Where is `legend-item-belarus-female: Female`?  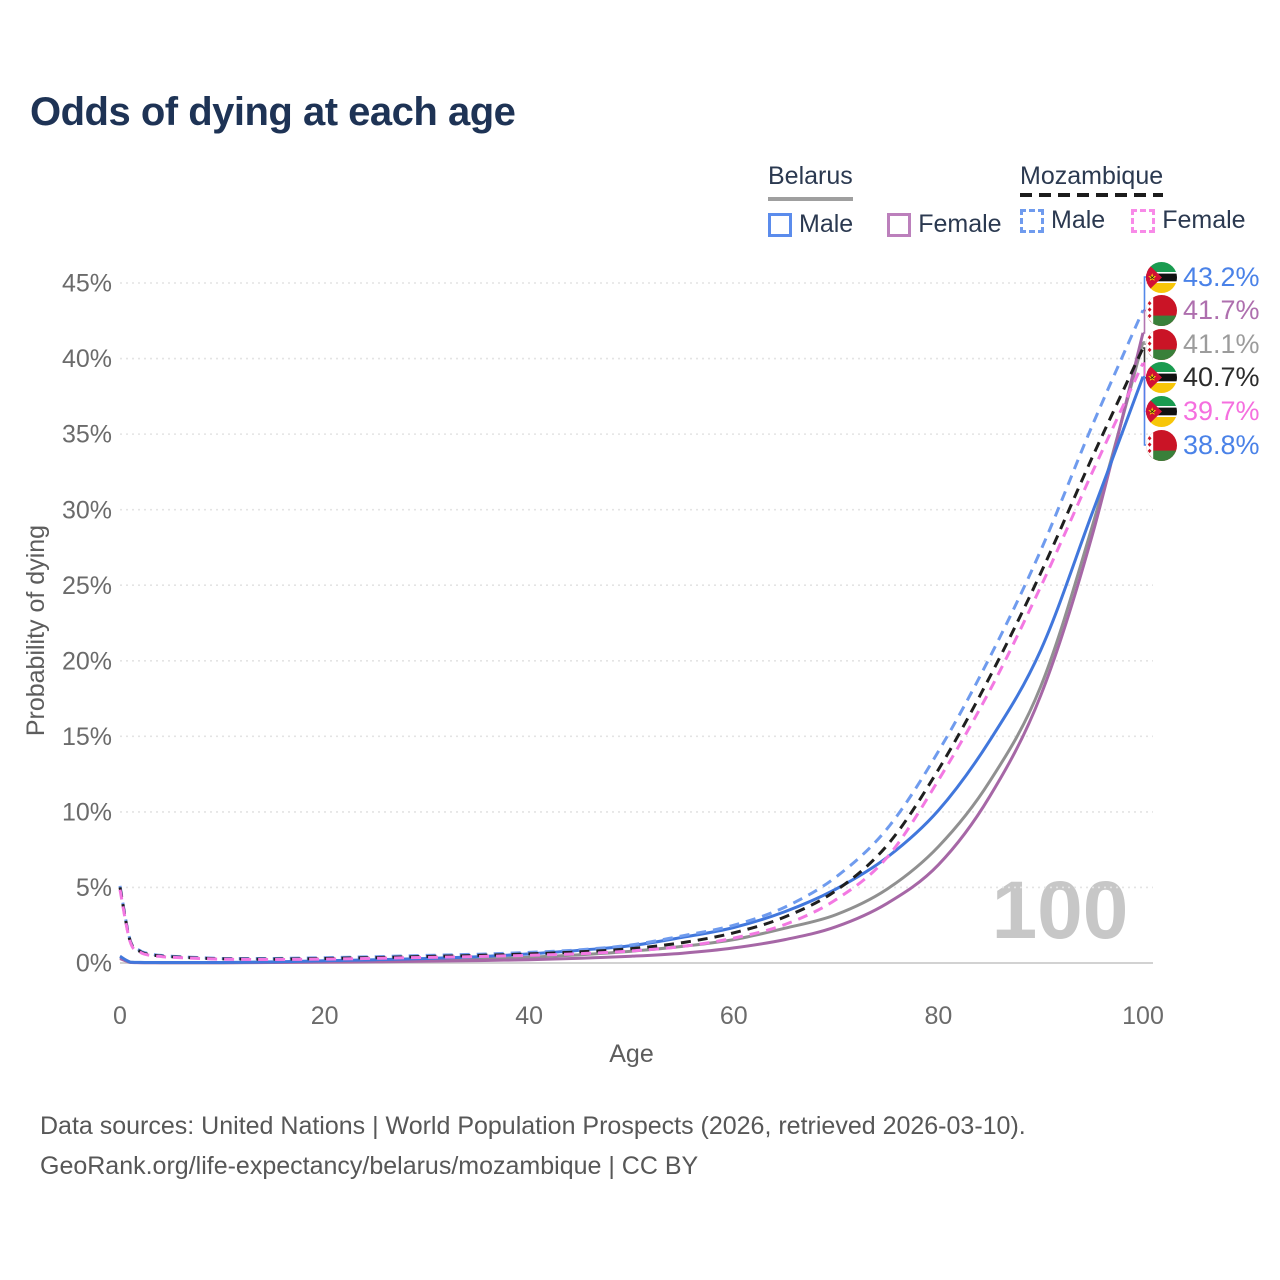
legend-item-belarus-female: Female is located at coordinates (944, 224).